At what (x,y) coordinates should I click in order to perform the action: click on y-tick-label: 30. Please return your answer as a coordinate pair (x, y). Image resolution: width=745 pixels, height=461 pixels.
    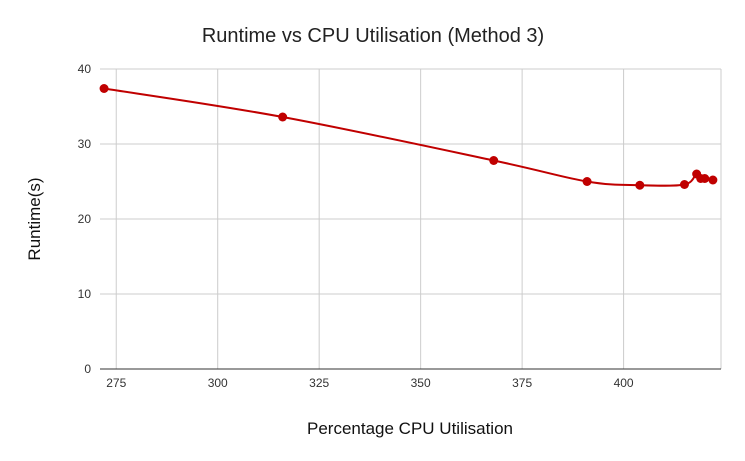
    Looking at the image, I should click on (85, 144).